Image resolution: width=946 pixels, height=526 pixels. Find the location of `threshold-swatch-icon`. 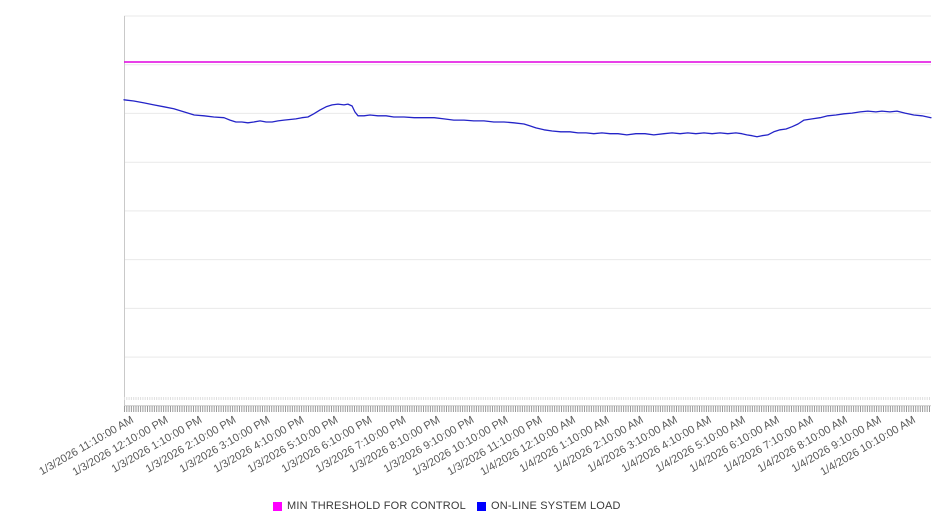

threshold-swatch-icon is located at coordinates (277, 506).